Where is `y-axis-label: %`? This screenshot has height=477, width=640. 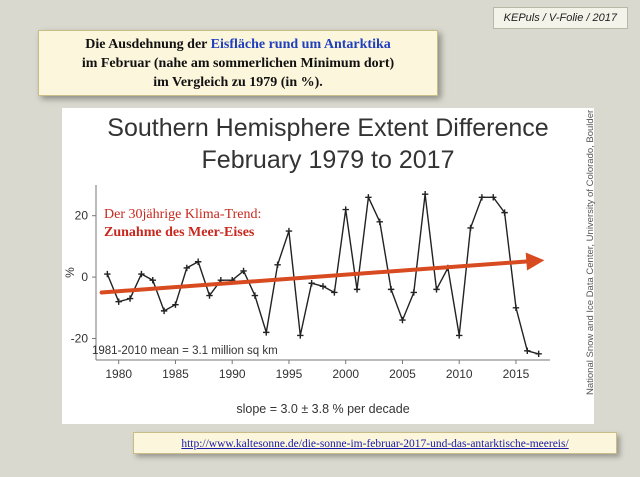
y-axis-label: % is located at coordinates (70, 272).